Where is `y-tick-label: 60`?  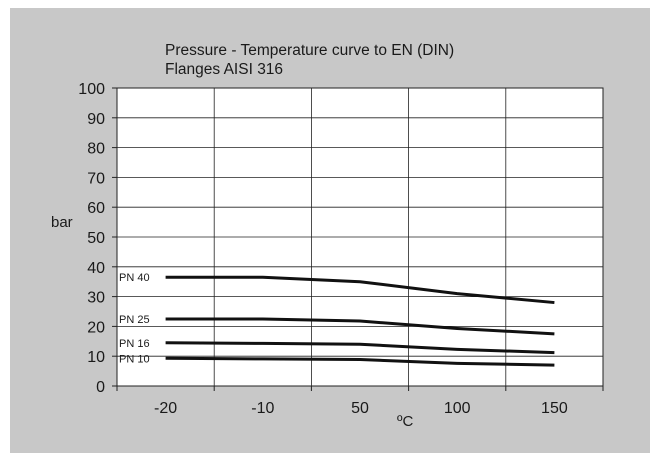 y-tick-label: 60 is located at coordinates (96, 208).